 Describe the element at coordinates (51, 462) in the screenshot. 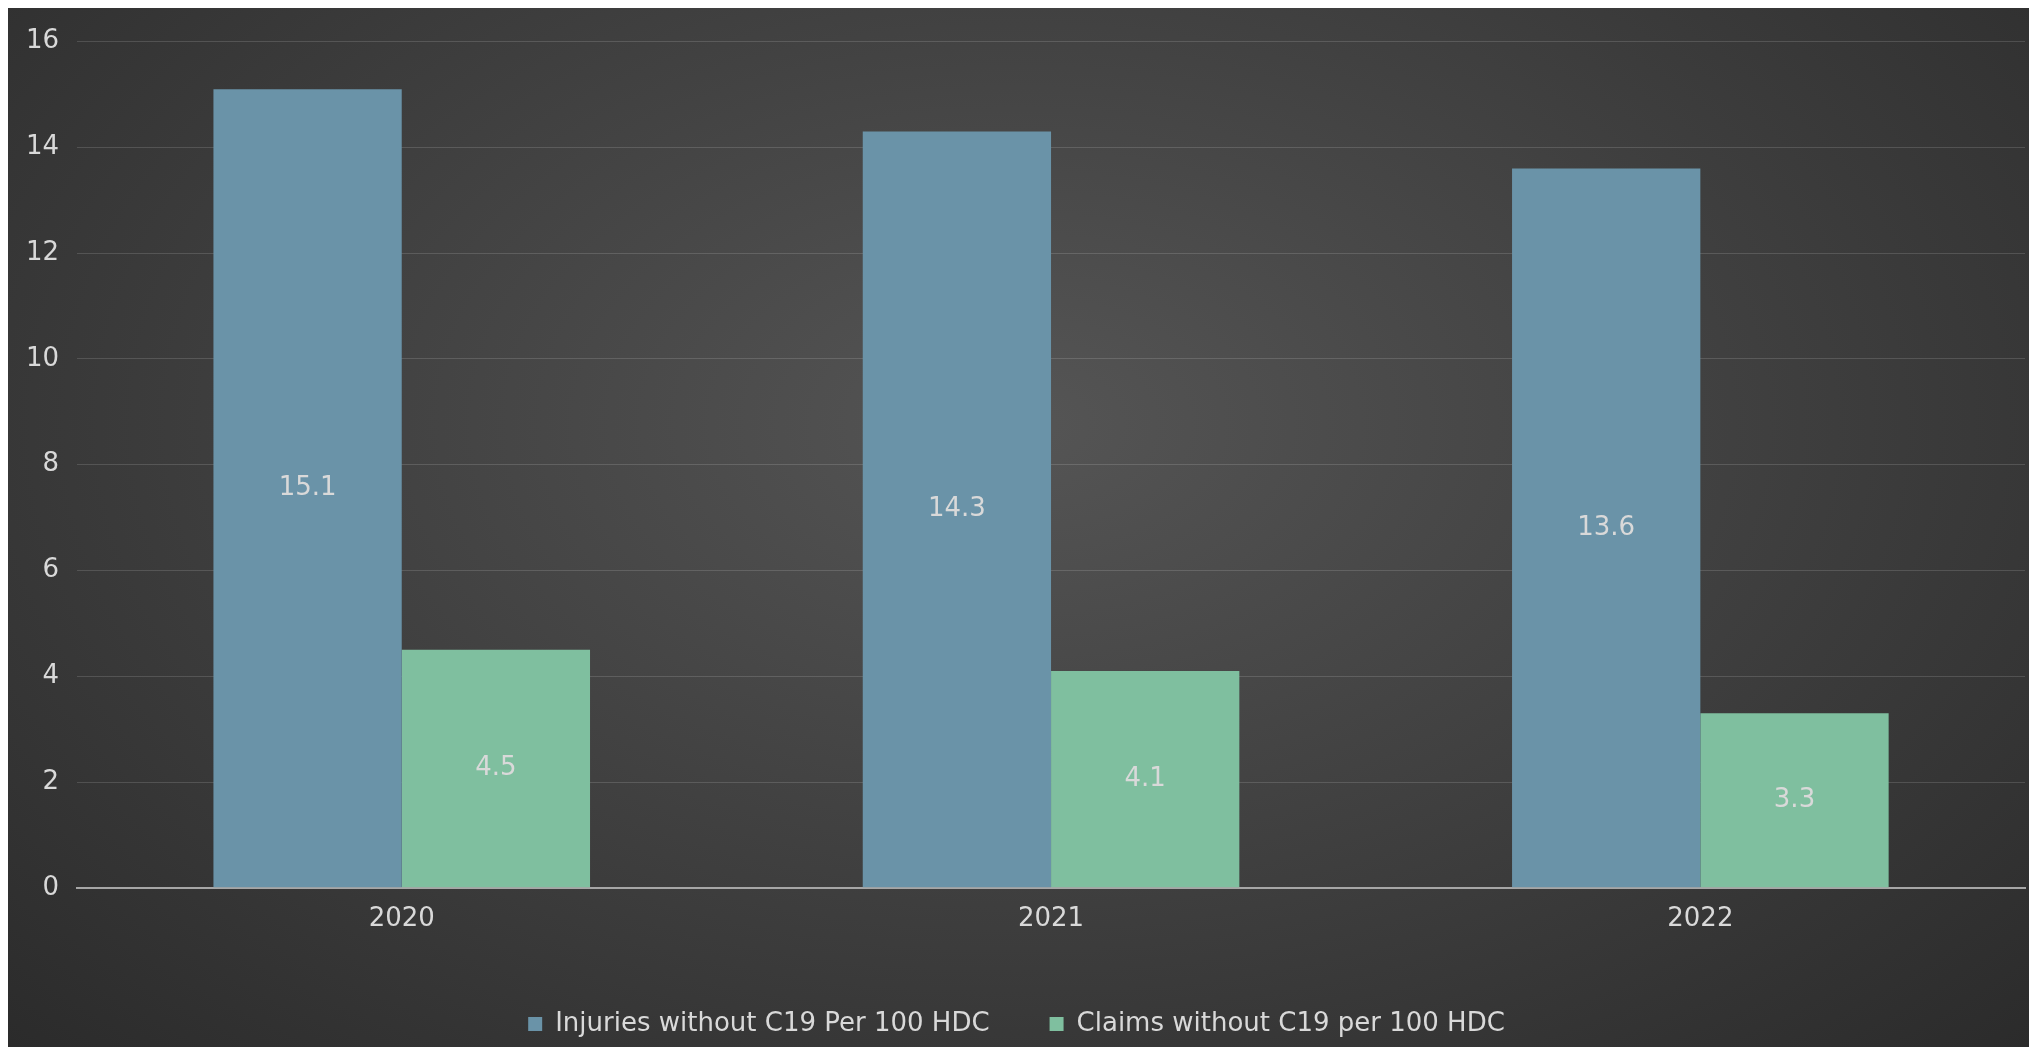

I see `y-tick-label: 8` at that location.